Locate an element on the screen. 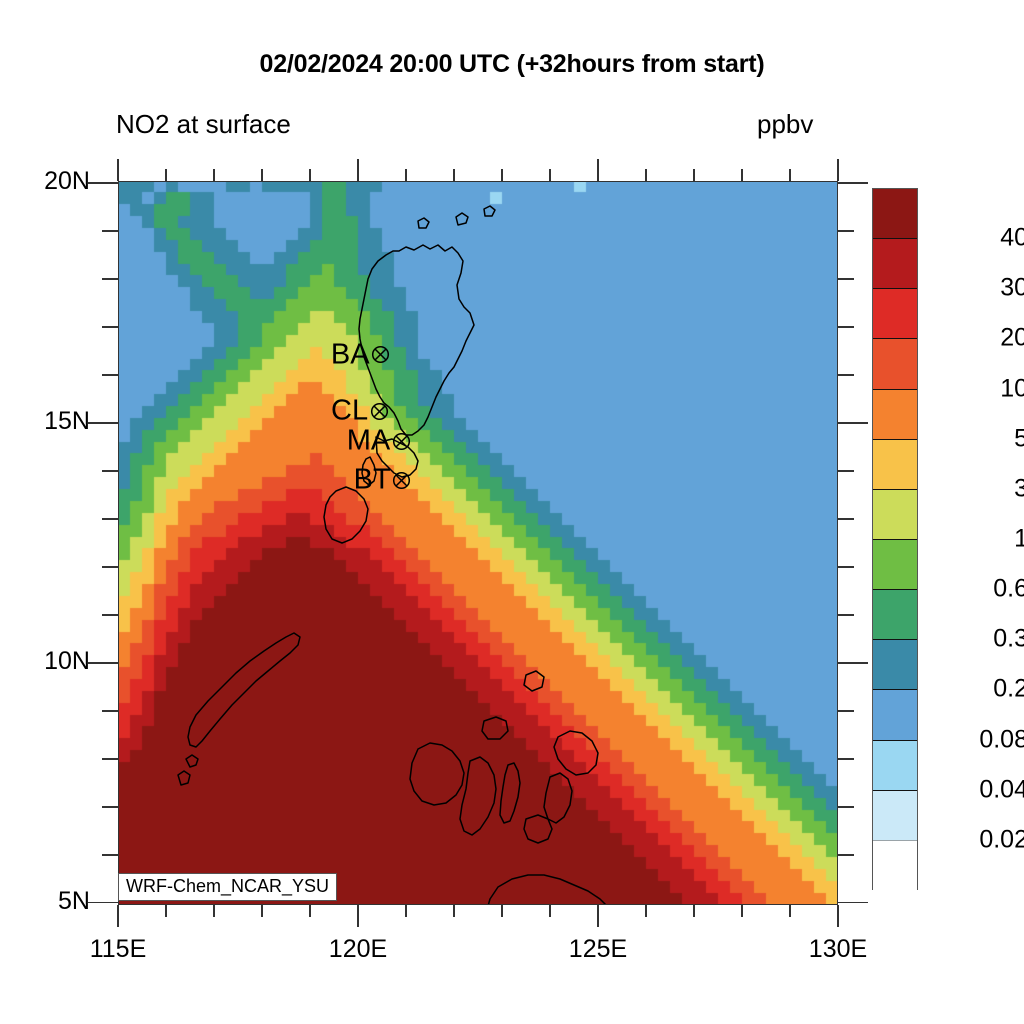 The image size is (1024, 1024). city-label-ba: BA is located at coordinates (350, 354).